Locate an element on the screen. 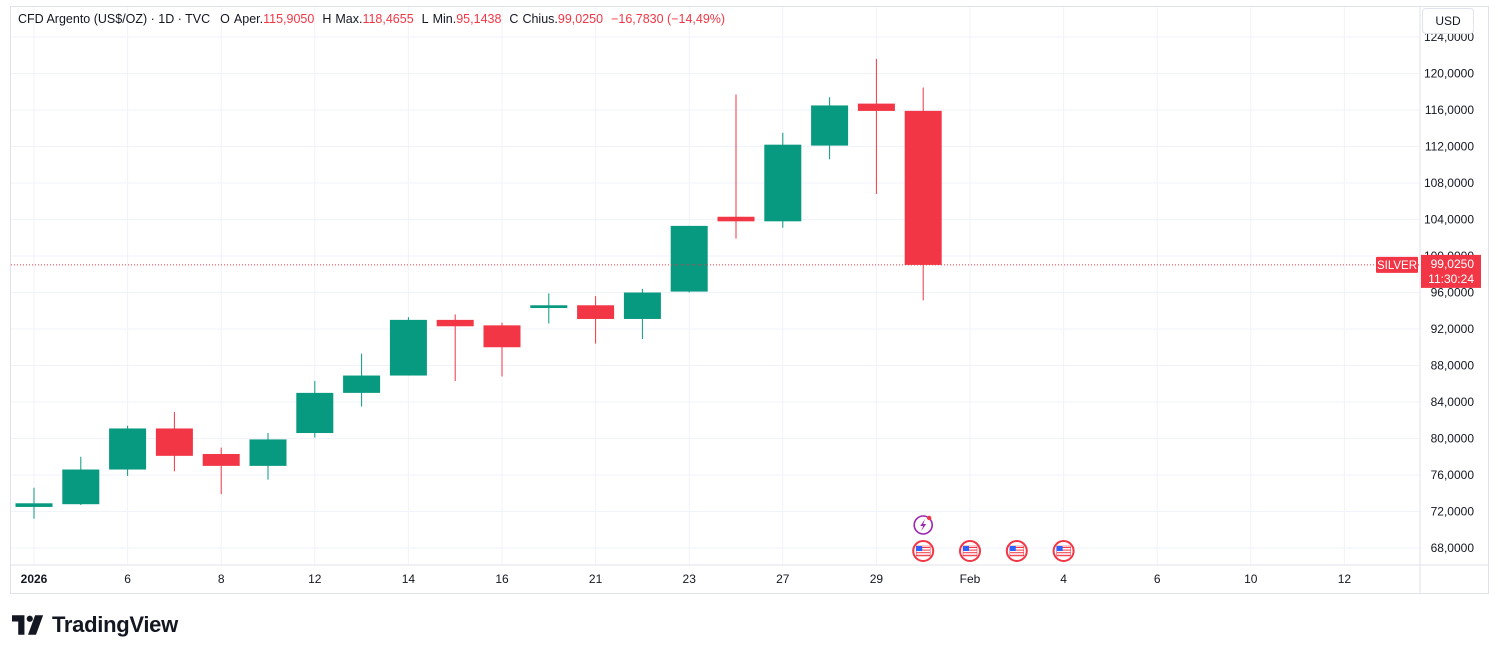  open-value: 115,9050 is located at coordinates (289, 19).